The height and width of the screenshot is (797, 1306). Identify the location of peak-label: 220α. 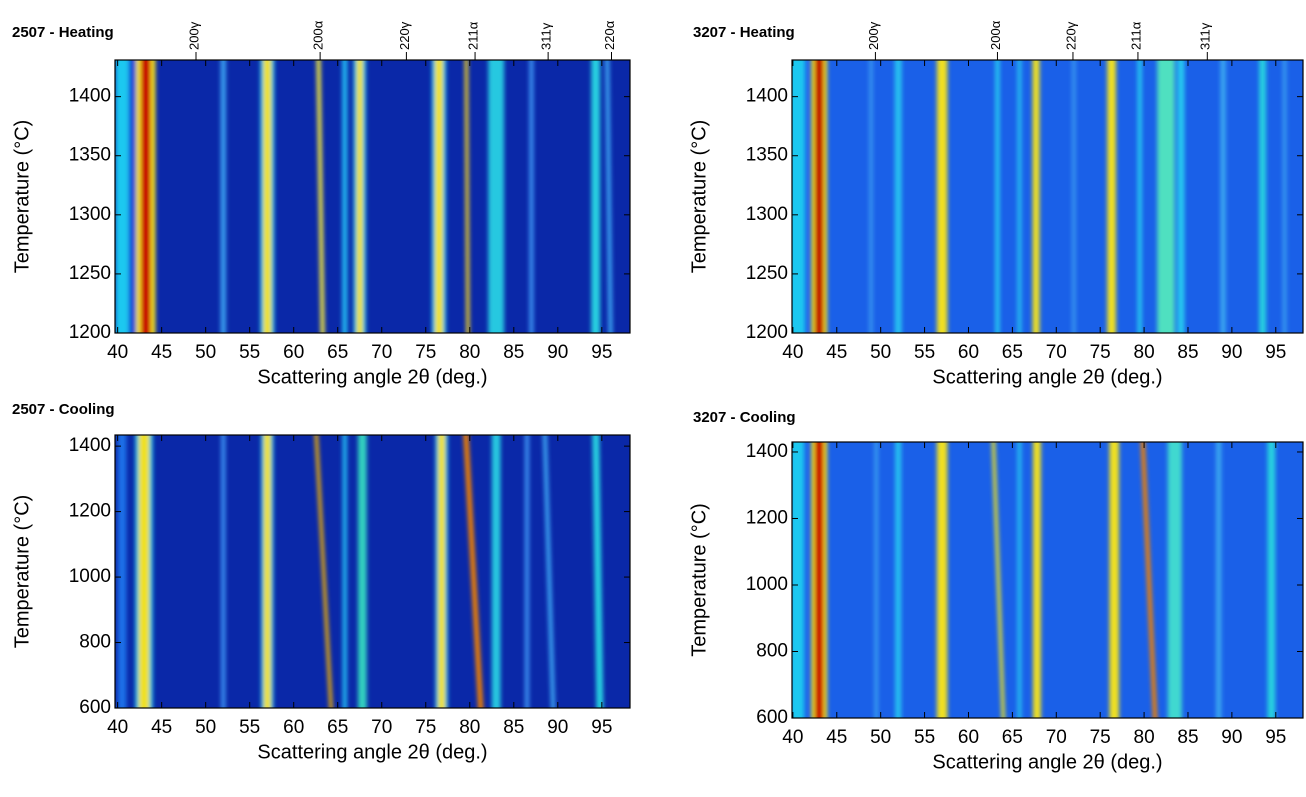
(609, 35).